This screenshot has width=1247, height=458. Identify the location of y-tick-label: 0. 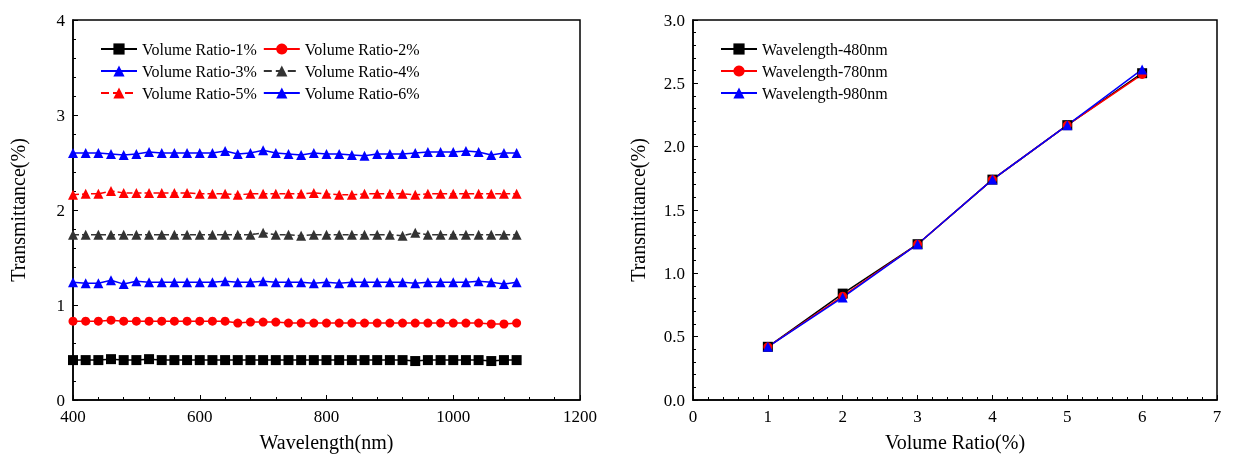
(60, 400).